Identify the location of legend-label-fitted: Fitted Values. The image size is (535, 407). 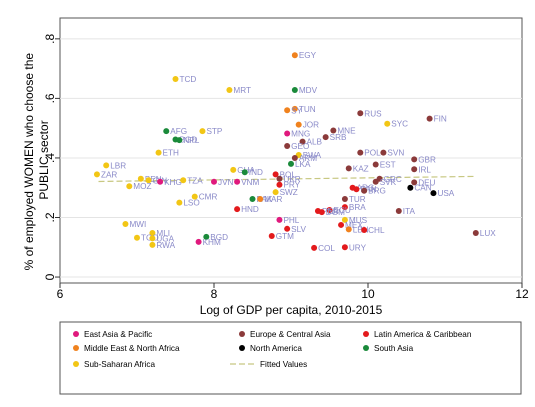
(283, 364).